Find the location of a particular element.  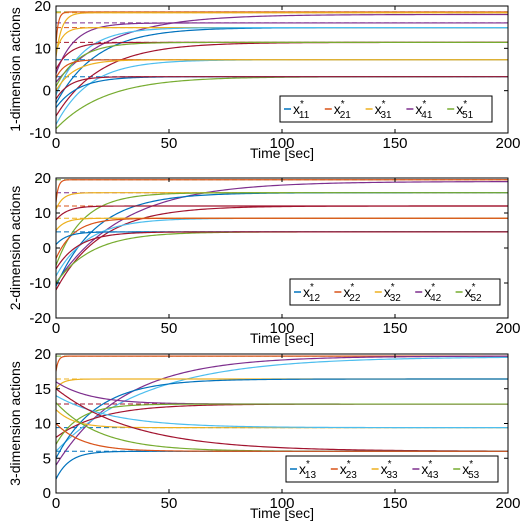

y-axis-label: 1-dimension actions is located at coordinates (15, 69).